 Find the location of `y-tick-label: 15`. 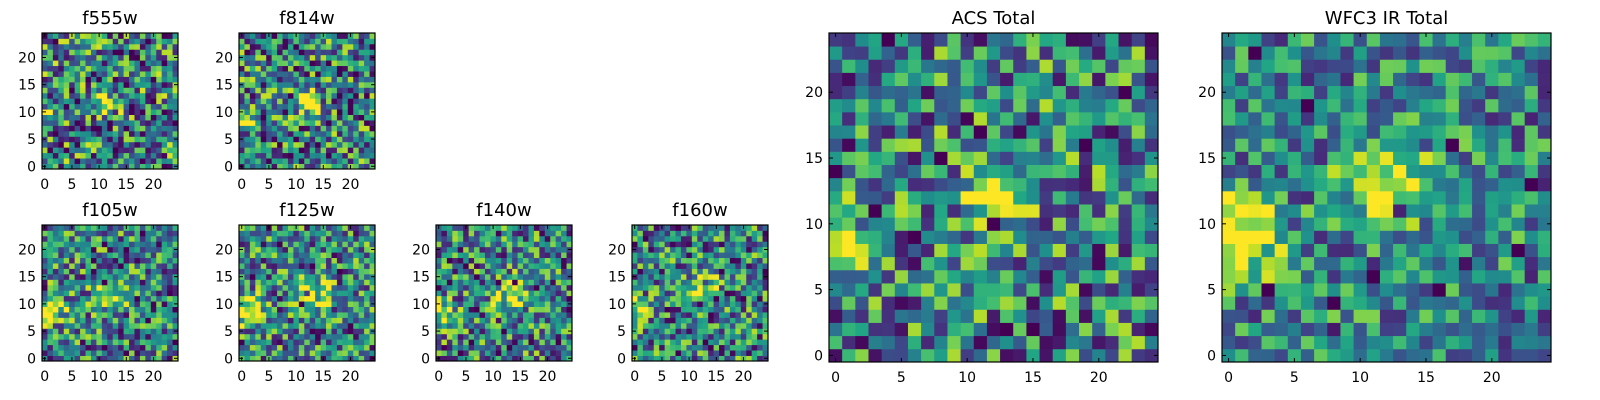

y-tick-label: 15 is located at coordinates (814, 159).